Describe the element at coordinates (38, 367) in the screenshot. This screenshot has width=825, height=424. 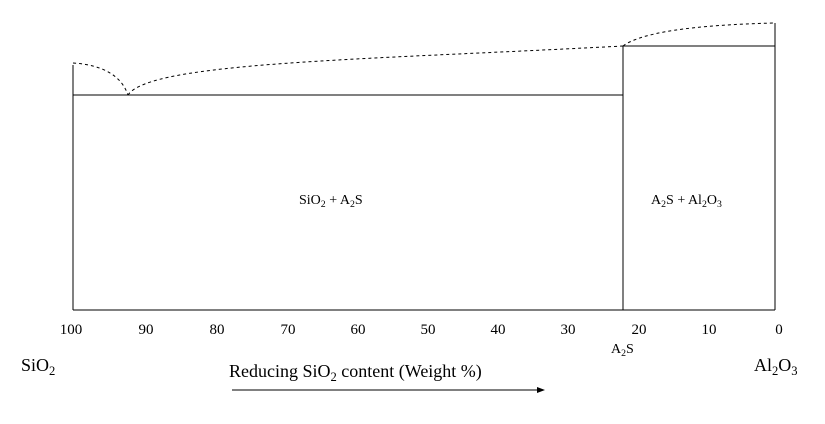
I see `component-label-sio2: SiO2` at that location.